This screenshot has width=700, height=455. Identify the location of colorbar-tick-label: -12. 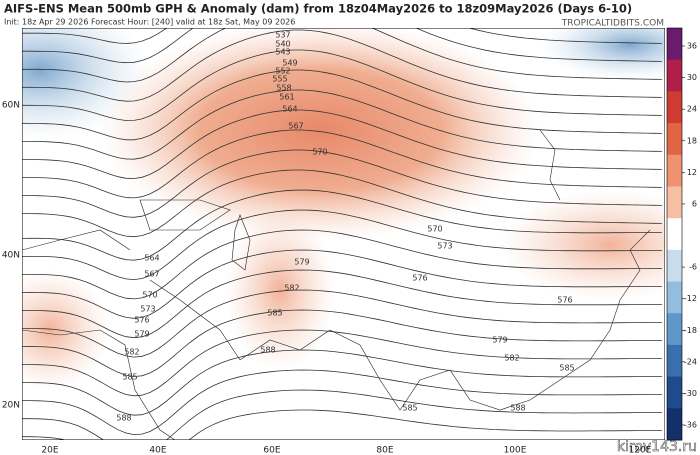
(690, 298).